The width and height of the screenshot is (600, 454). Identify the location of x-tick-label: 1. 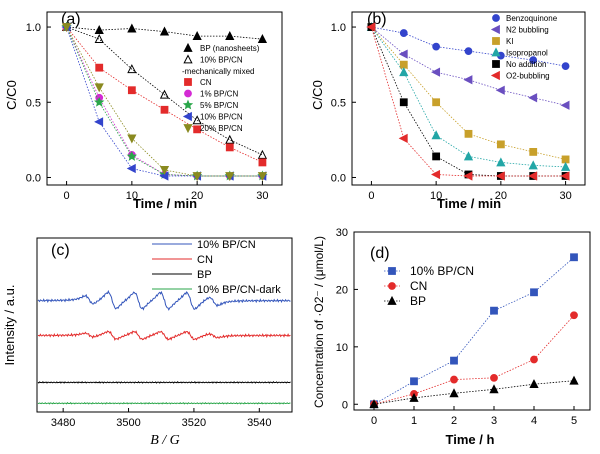
(414, 421).